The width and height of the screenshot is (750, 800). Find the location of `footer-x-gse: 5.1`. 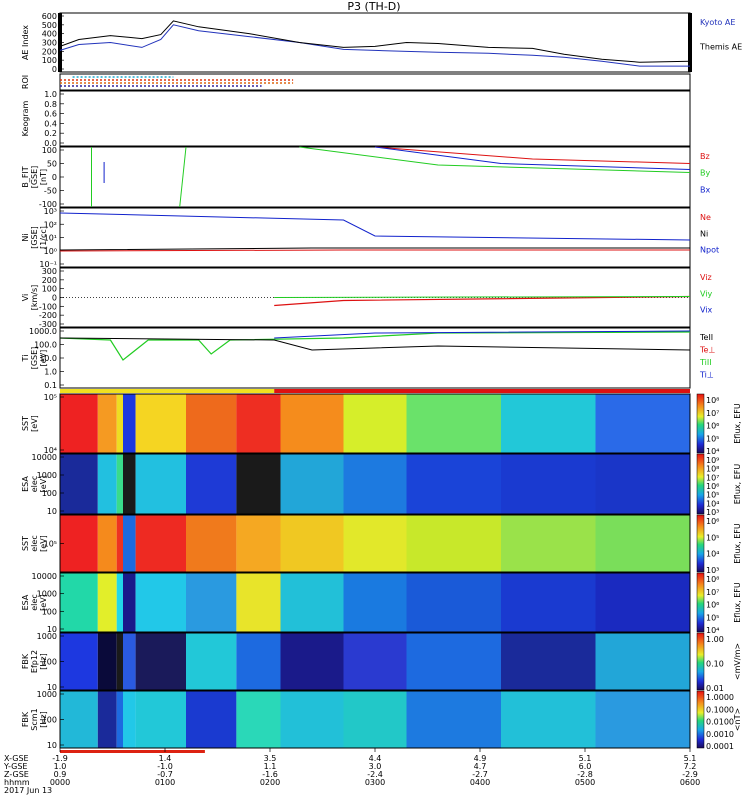

footer-x-gse: 5.1 is located at coordinates (585, 758).